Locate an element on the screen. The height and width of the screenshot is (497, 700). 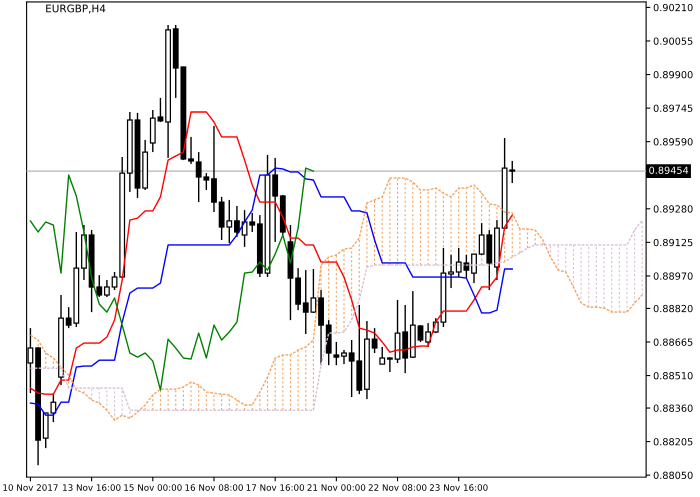
y-tick-label: 0.88820 is located at coordinates (673, 308).